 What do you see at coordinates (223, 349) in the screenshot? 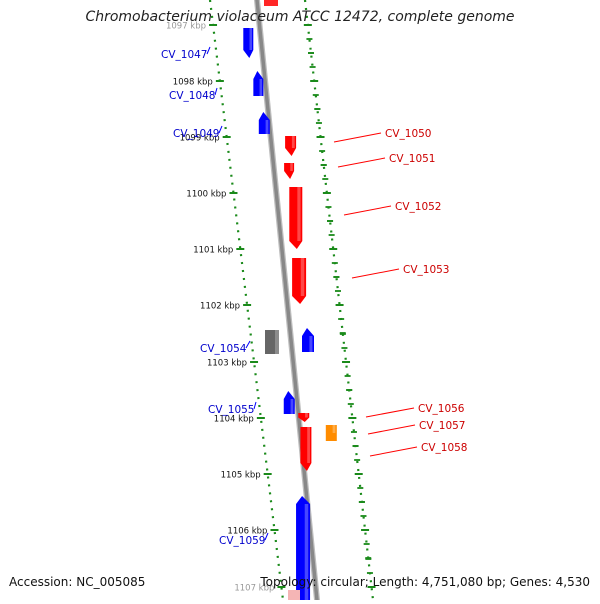
I see `gene-label: CV_1054` at bounding box center [223, 349].